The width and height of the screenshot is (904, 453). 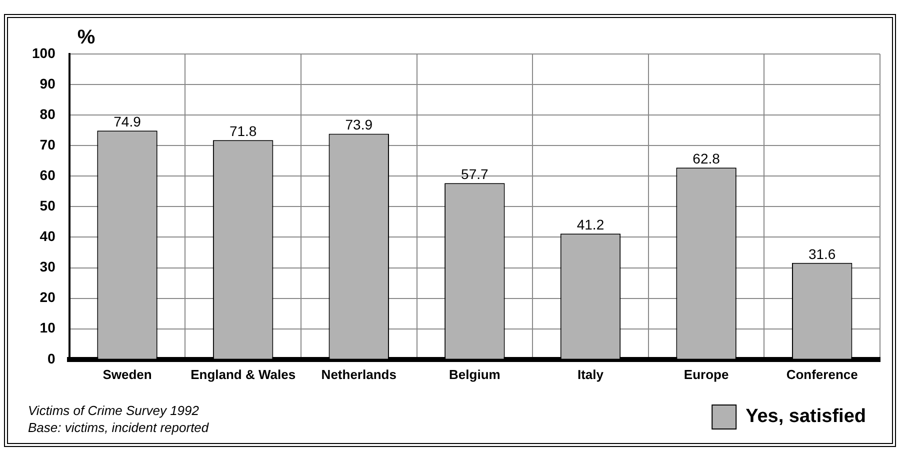 I want to click on x-tick-label: Italy, so click(x=590, y=374).